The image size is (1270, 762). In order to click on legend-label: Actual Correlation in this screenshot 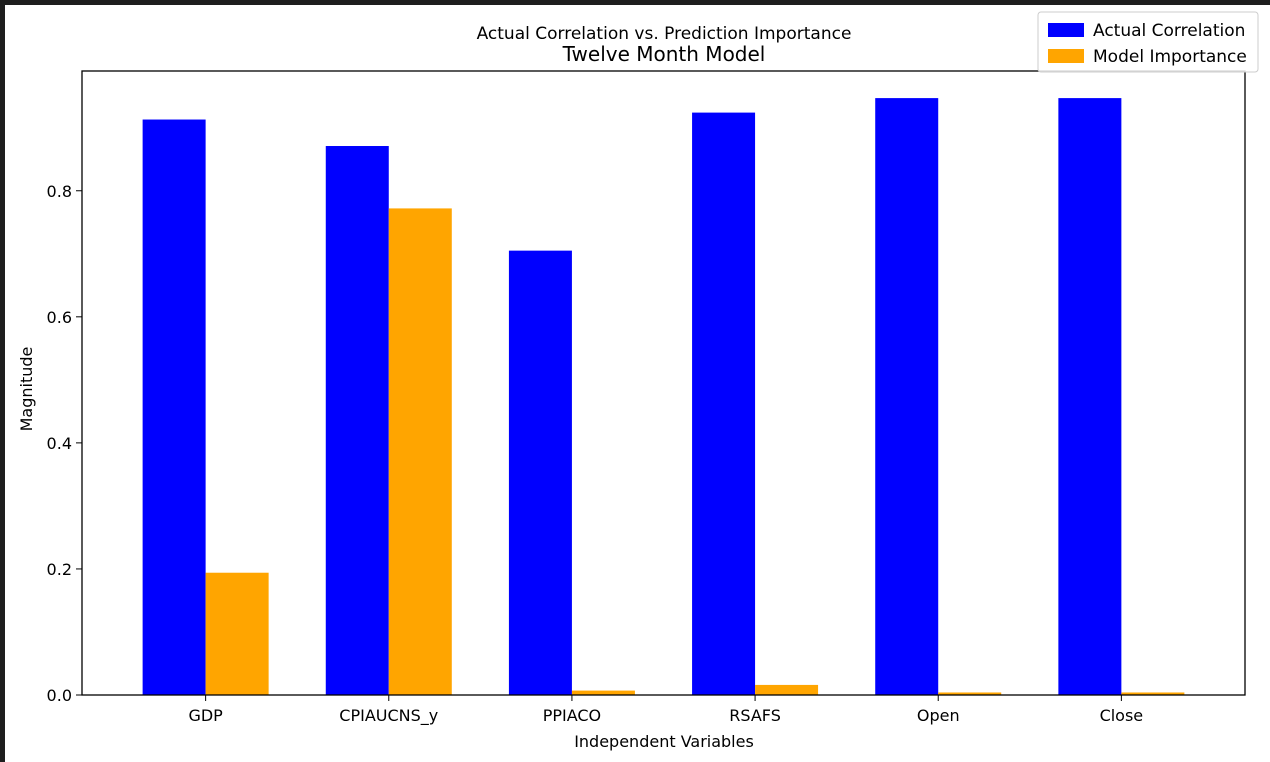, I will do `click(1169, 31)`.